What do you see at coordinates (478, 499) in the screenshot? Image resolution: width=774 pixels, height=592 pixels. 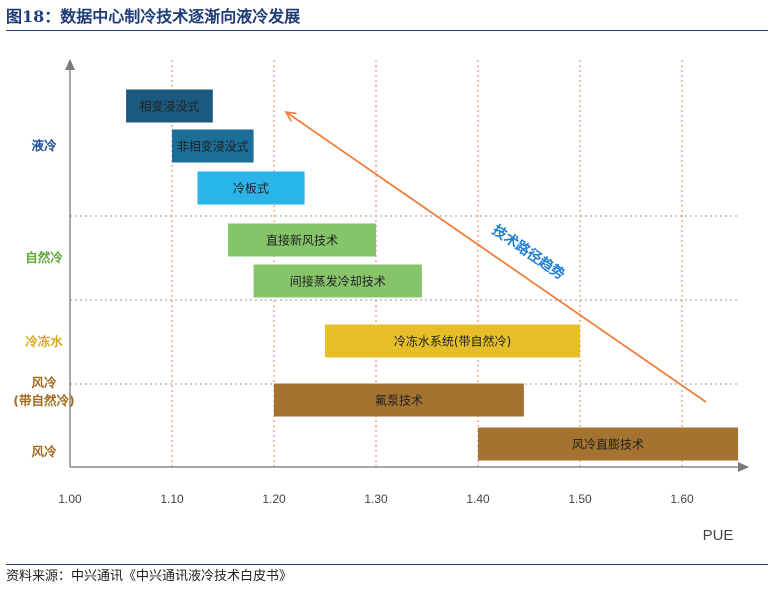 I see `x-tick-label: 1.40` at bounding box center [478, 499].